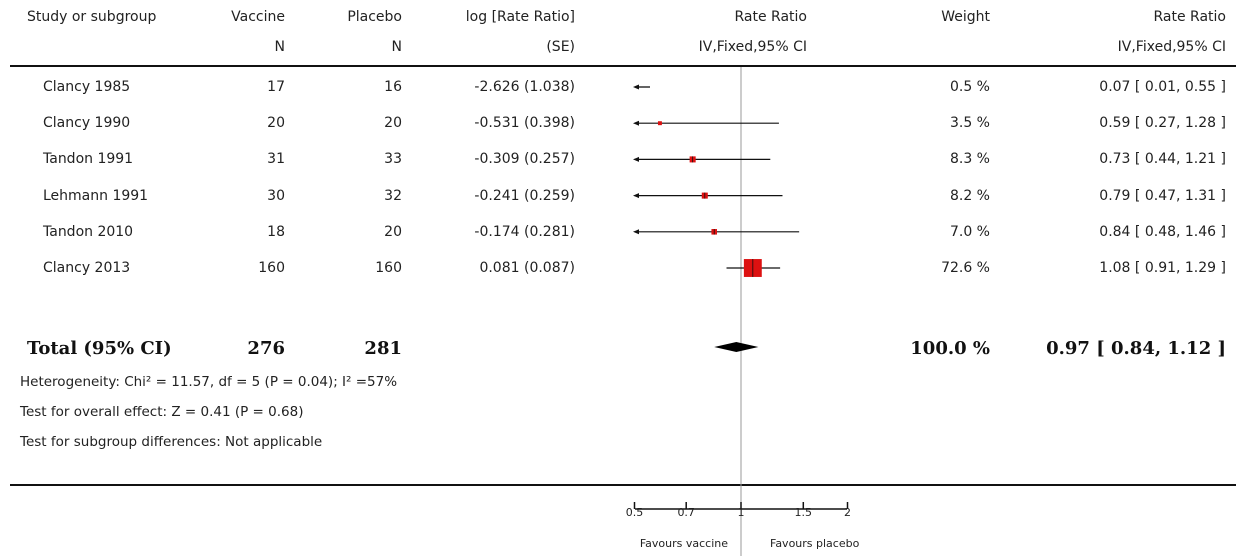 This screenshot has height=556, width=1236. Describe the element at coordinates (683, 543) in the screenshot. I see `favours-vaccine-label: Favours vaccine` at that location.